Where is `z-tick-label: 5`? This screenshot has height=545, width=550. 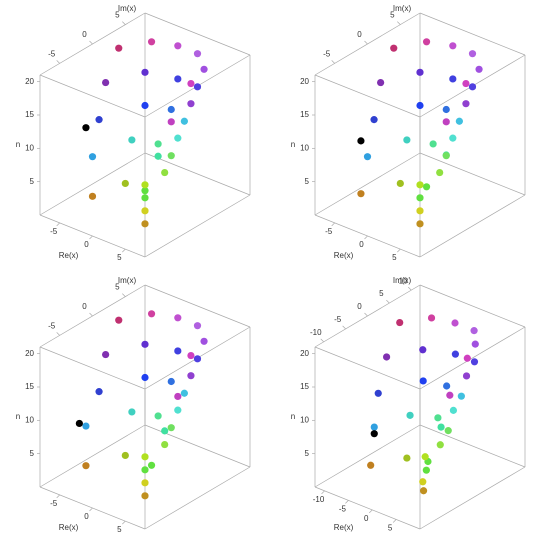
z-tick-label: 5 is located at coordinates (307, 453).